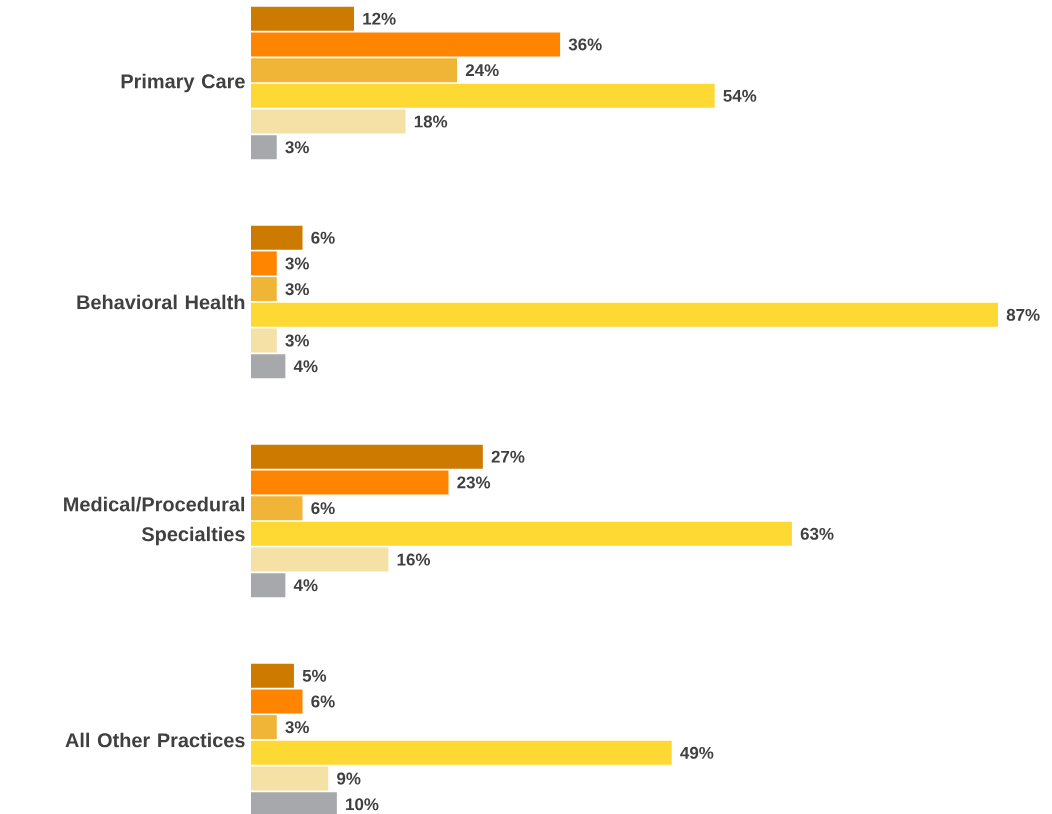  I want to click on data-label: 12%, so click(379, 18).